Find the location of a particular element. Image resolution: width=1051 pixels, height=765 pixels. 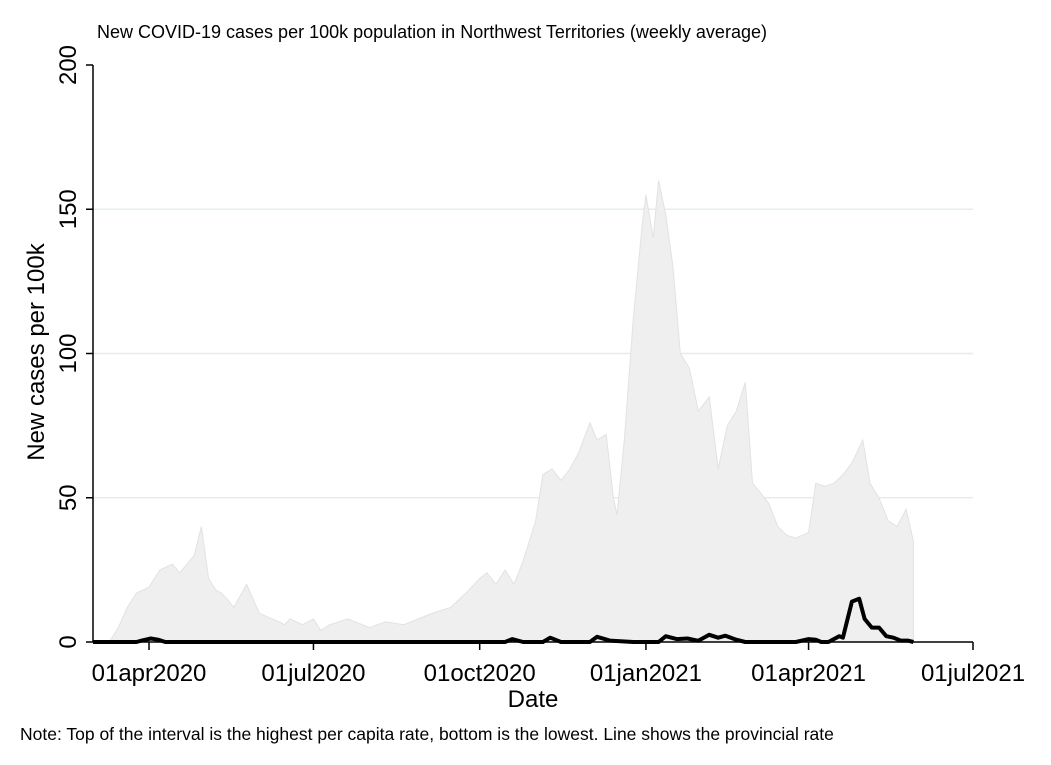

x-axis-title: Date is located at coordinates (533, 699).